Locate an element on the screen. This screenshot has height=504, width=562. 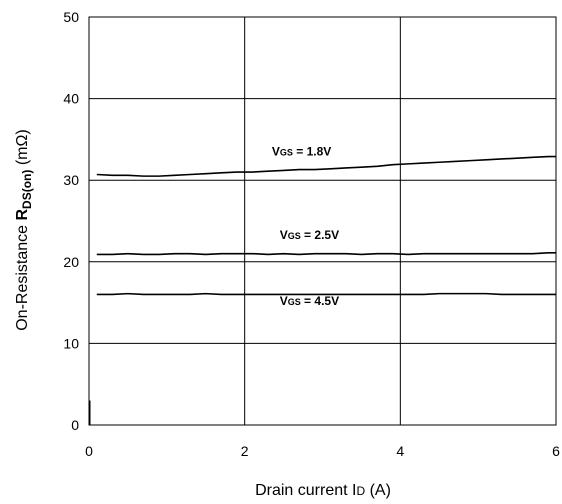
y-tick-label: 30 is located at coordinates (71, 180).